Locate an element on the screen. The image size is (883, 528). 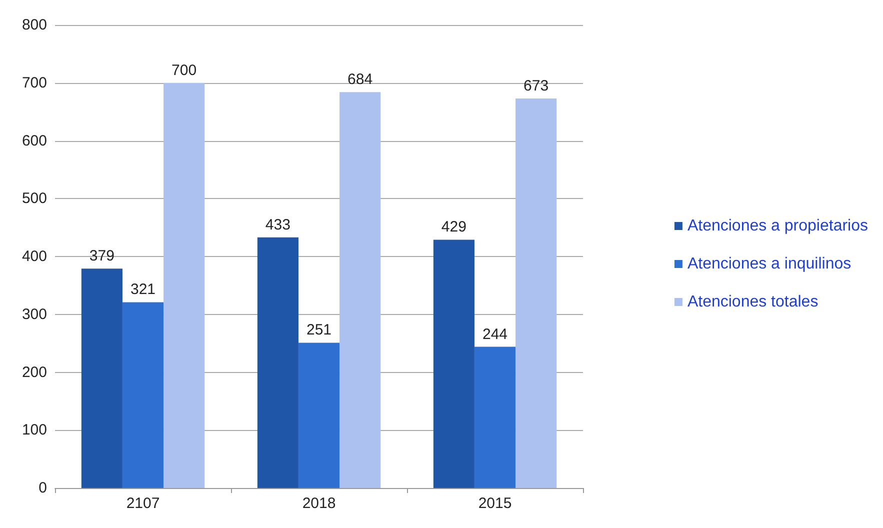
y-tick-label: 600 is located at coordinates (34, 141).